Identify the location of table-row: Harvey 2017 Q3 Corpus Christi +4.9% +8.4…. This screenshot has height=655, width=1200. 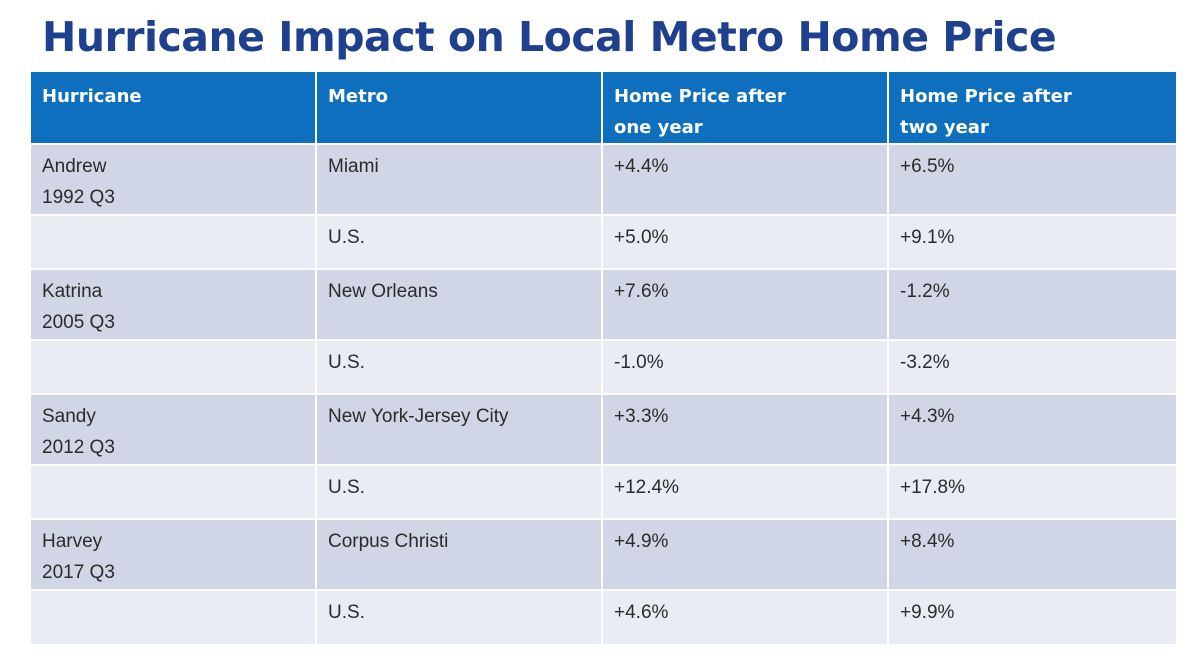
(603, 554).